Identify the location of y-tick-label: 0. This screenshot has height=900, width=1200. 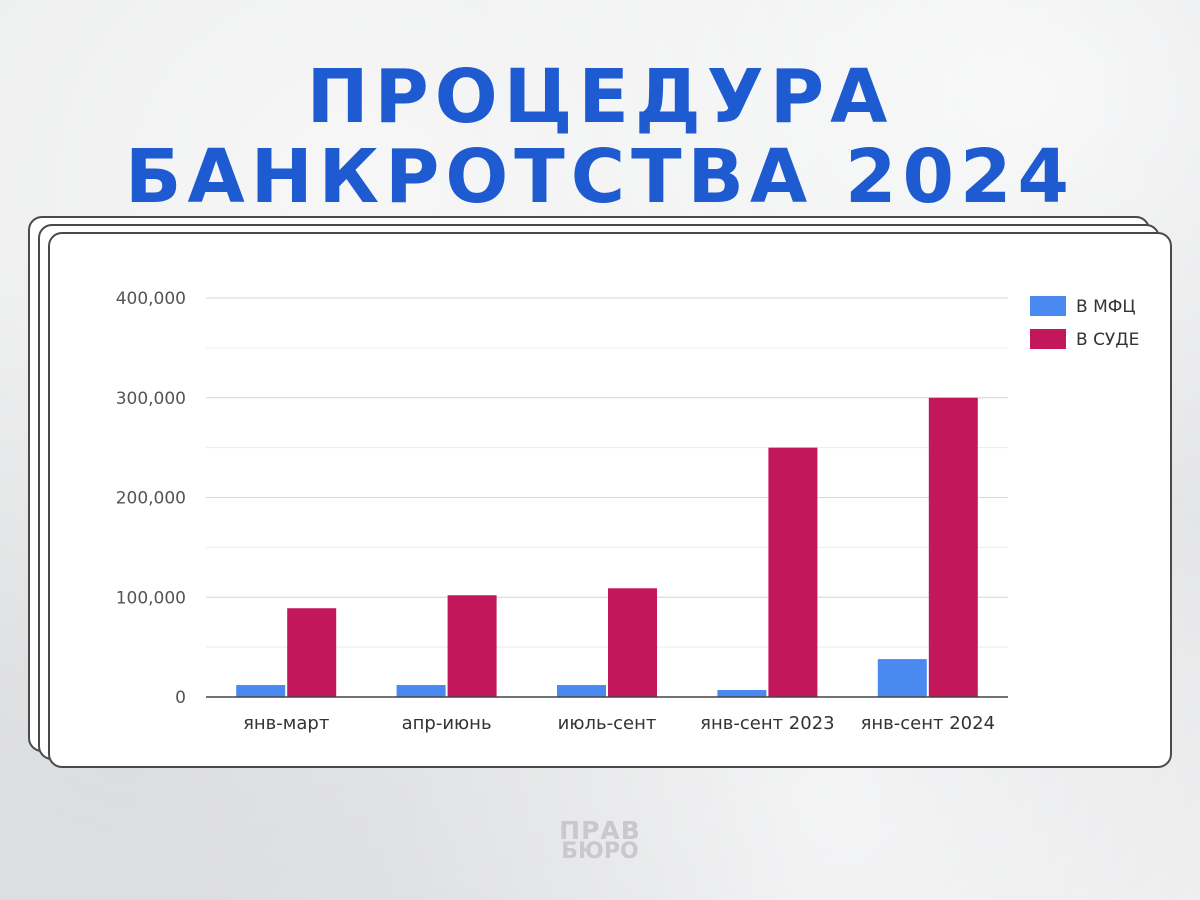
(180, 698).